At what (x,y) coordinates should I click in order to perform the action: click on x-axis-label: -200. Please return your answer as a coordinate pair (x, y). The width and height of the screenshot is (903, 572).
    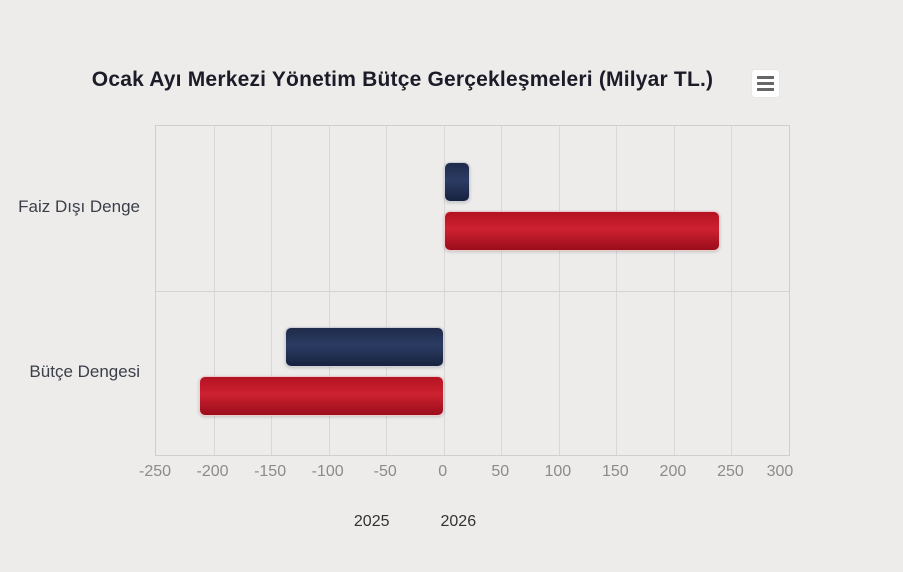
    Looking at the image, I should click on (212, 471).